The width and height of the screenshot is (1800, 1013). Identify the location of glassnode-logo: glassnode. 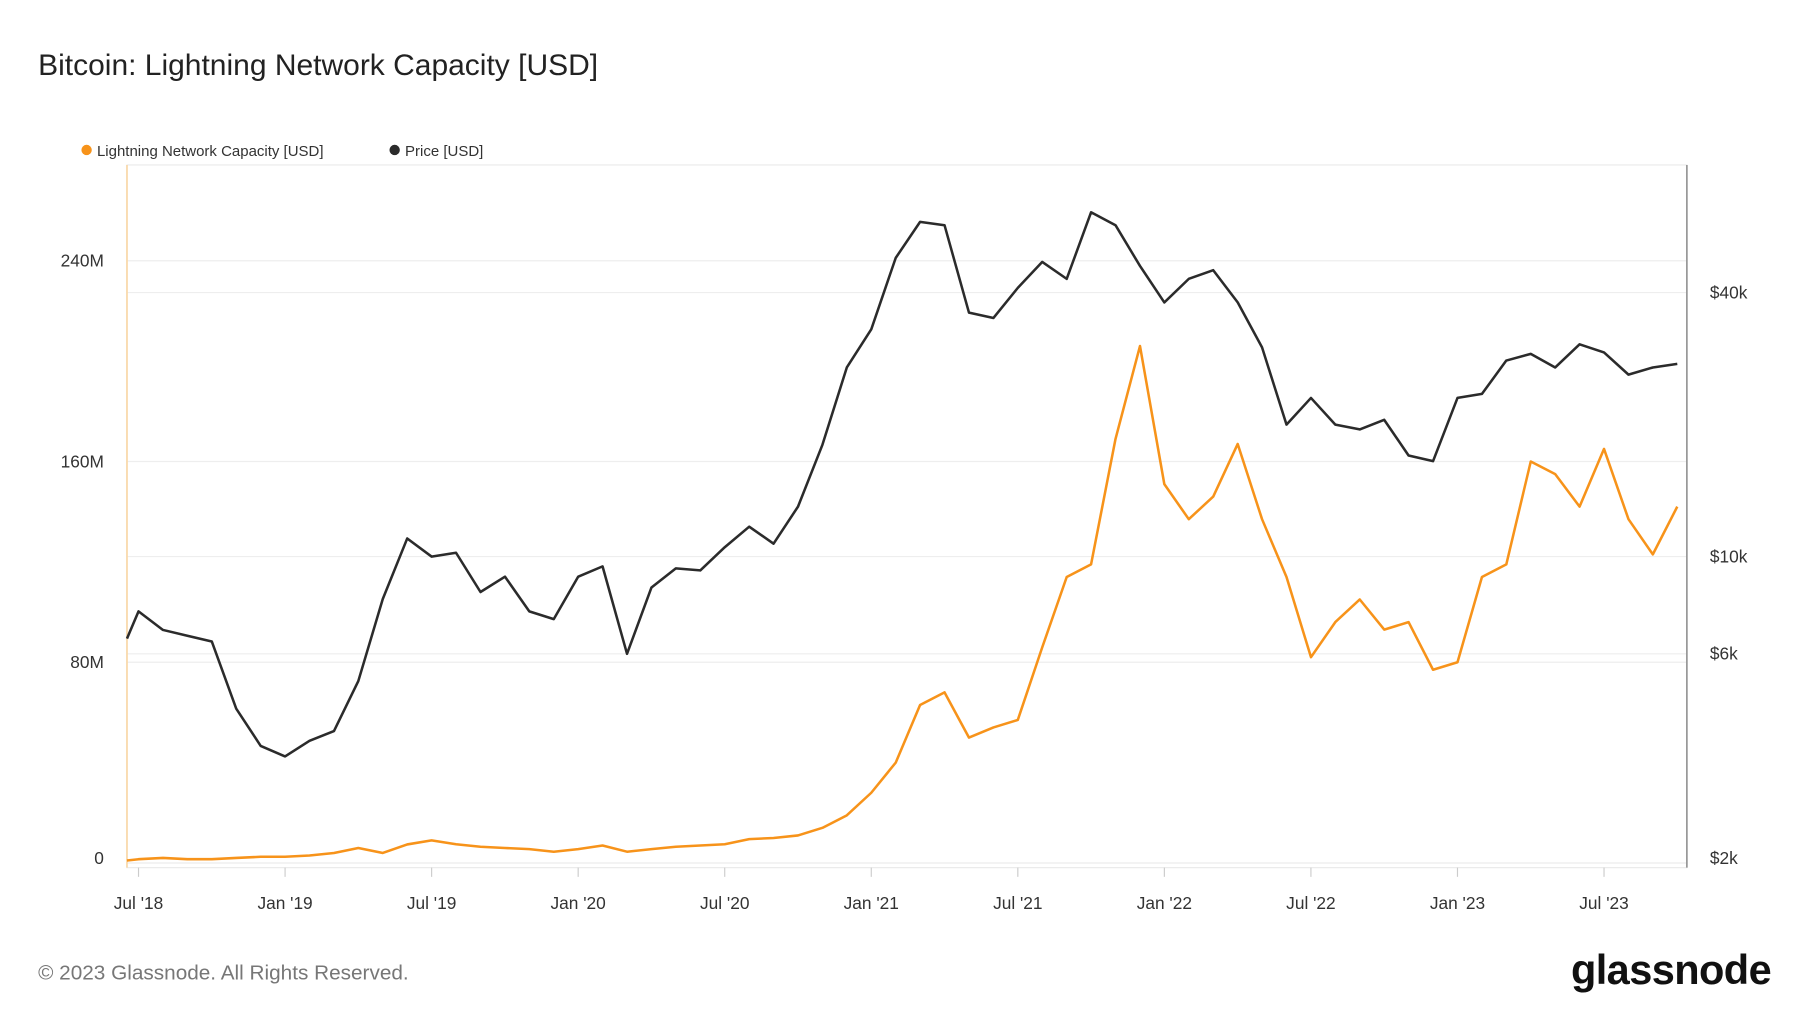
(1671, 969).